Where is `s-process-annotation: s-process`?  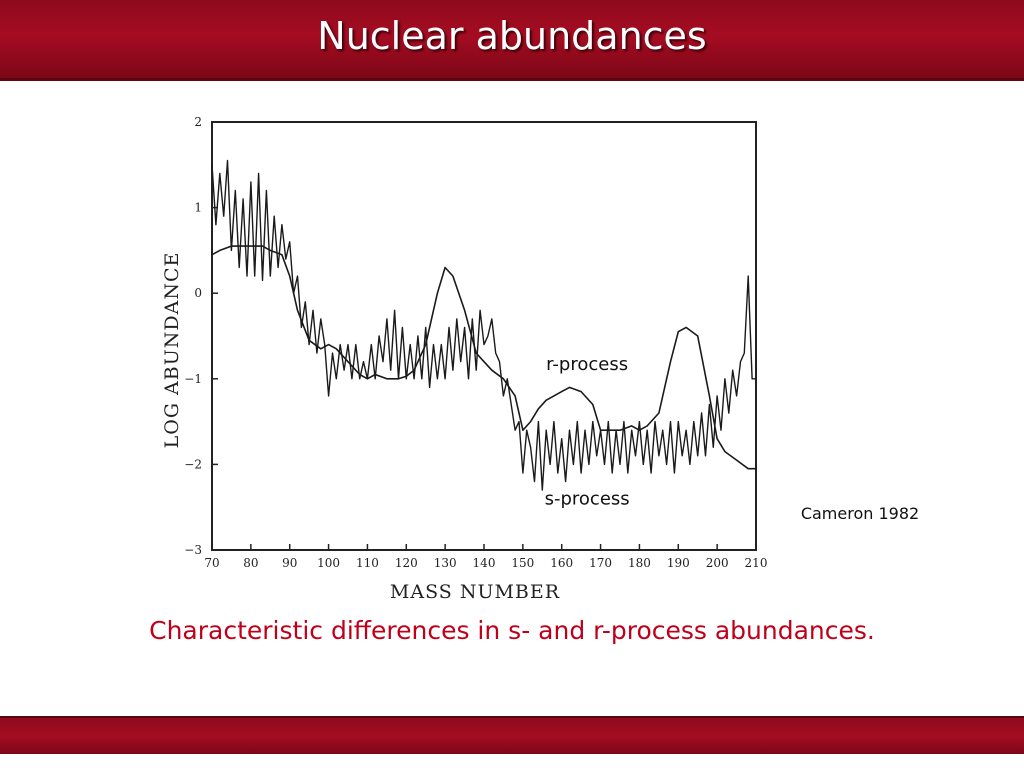
s-process-annotation: s-process is located at coordinates (587, 499).